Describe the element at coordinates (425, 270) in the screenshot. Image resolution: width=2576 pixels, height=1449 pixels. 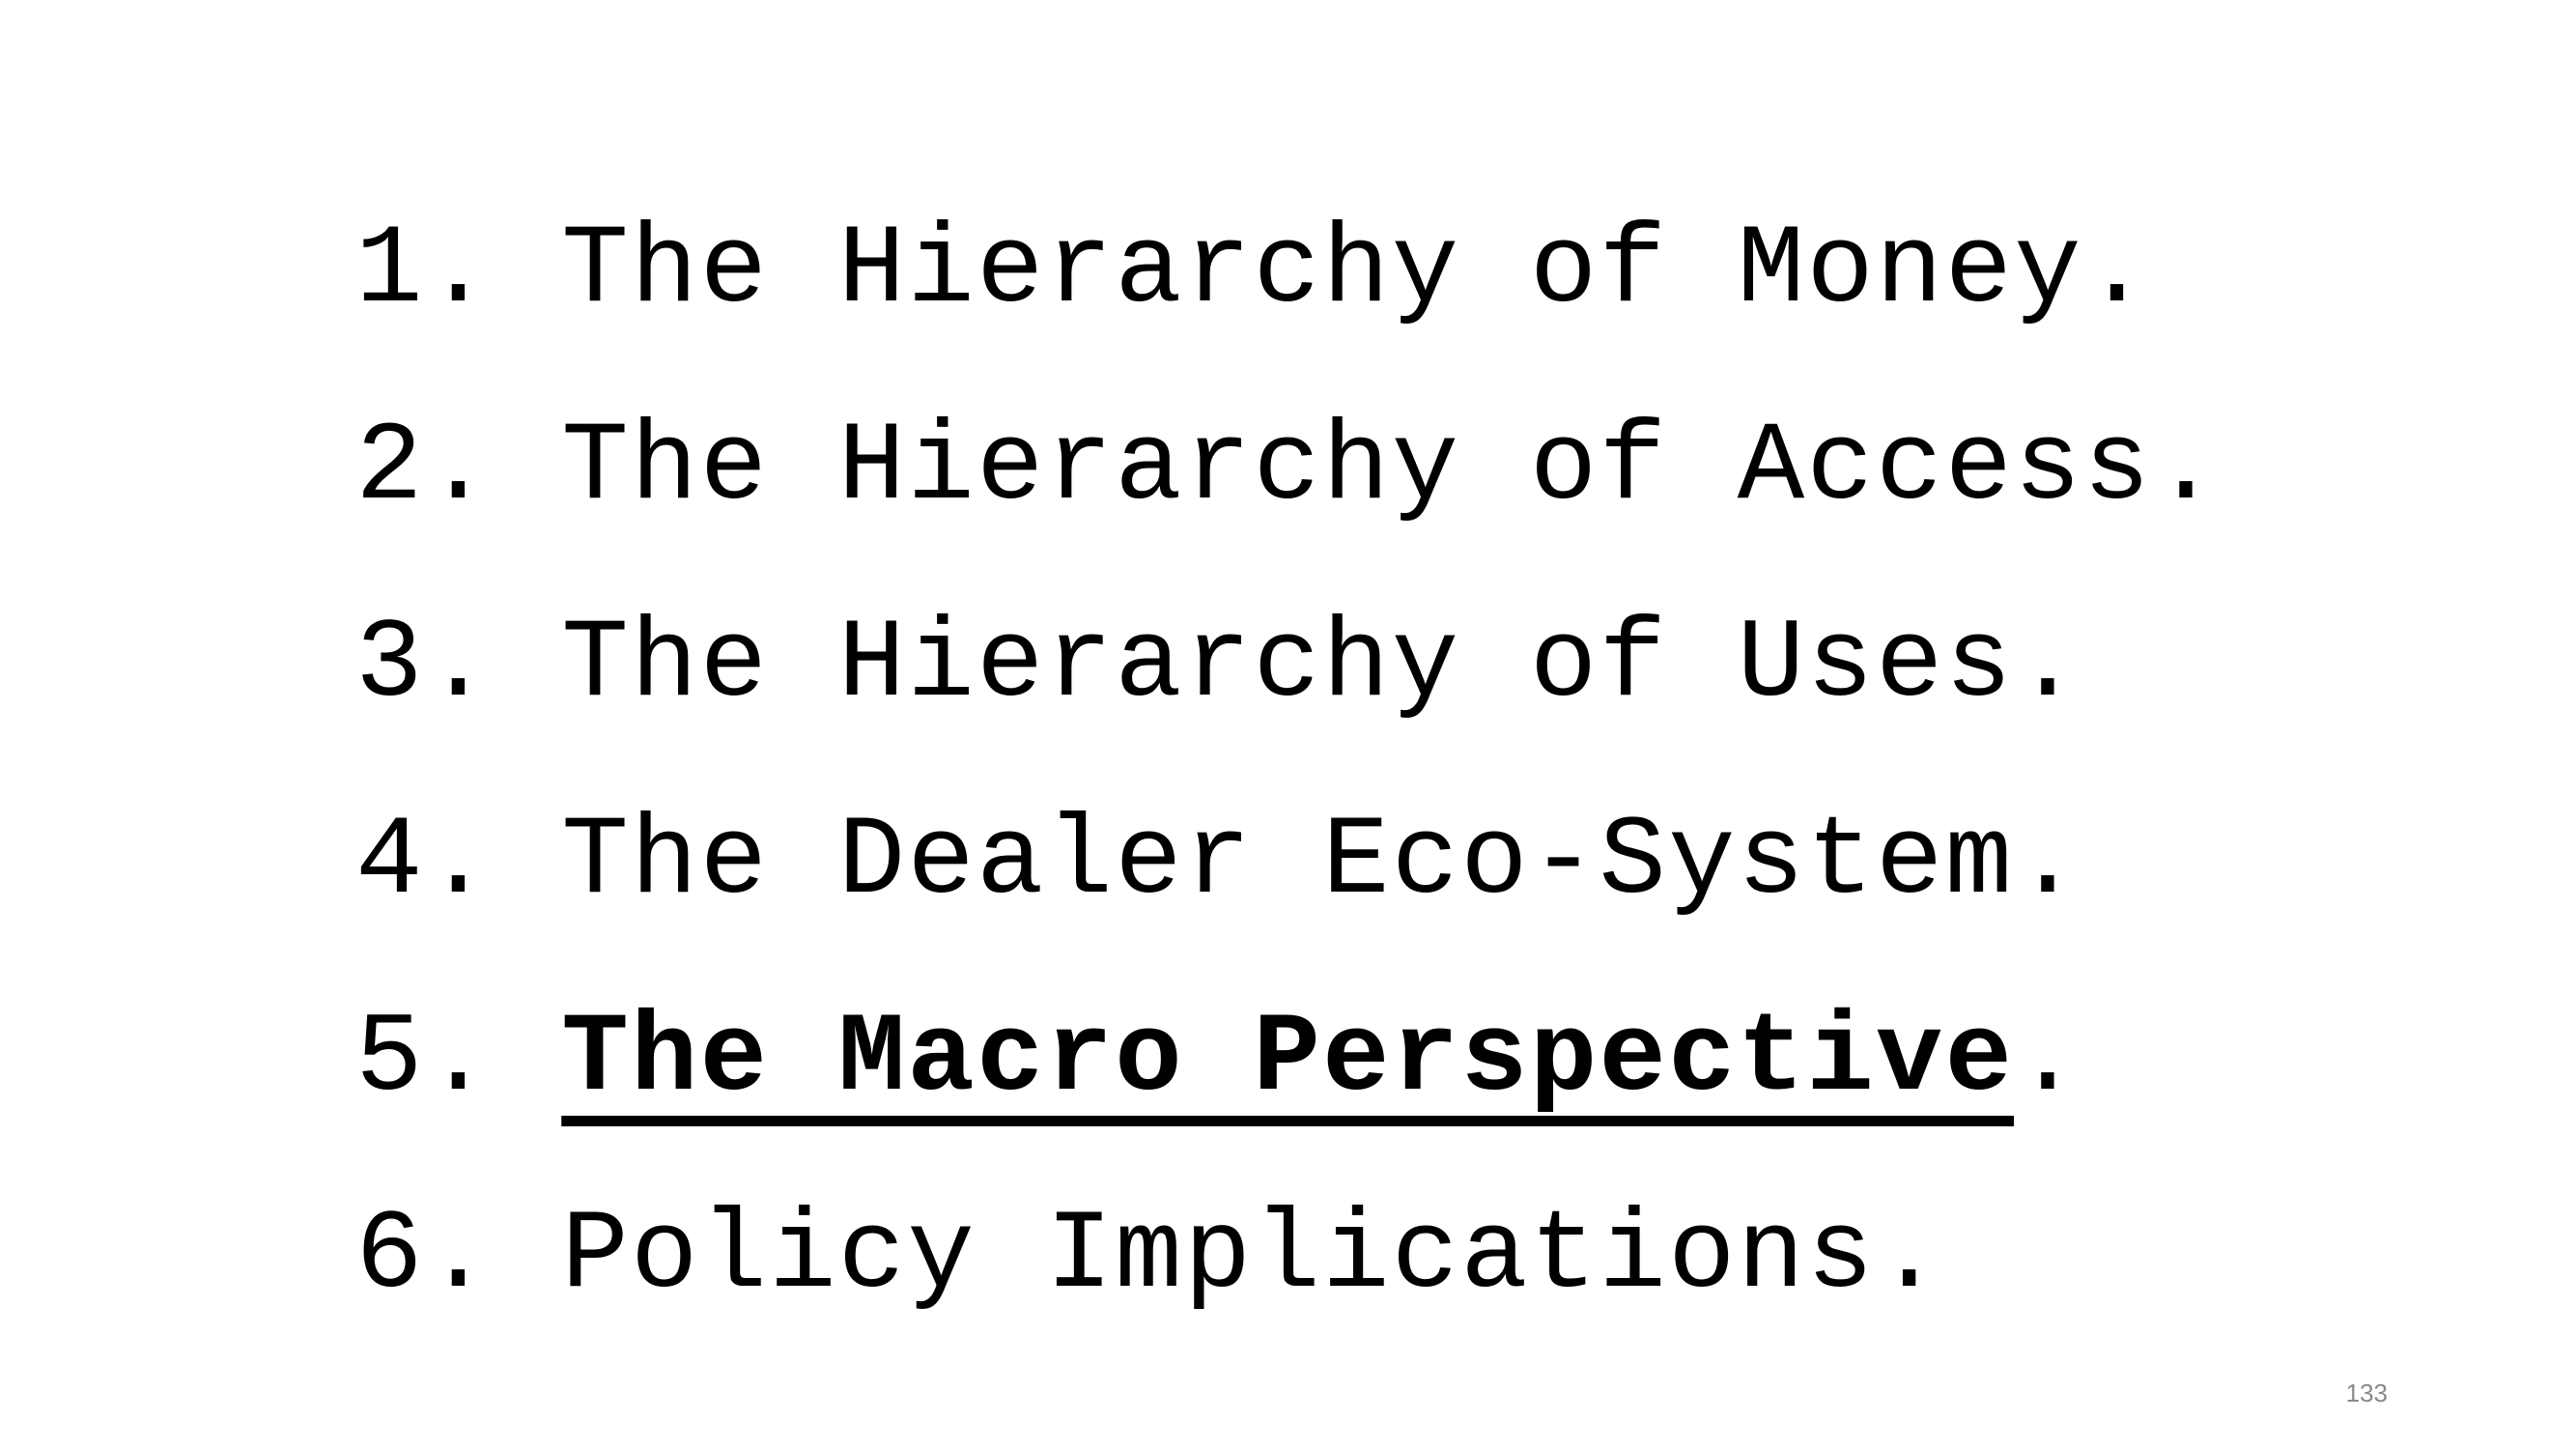
I see `item-number: 1.` at that location.